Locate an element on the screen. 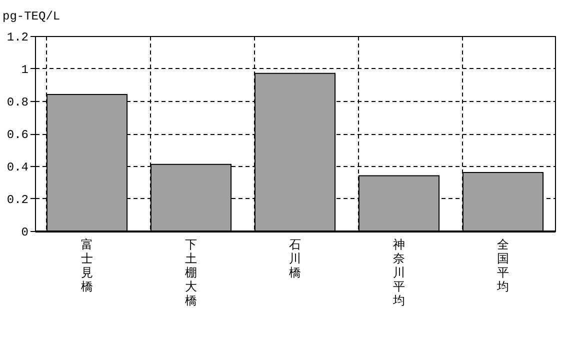 The image size is (567, 340). y-tick-label: 0 is located at coordinates (24, 233).